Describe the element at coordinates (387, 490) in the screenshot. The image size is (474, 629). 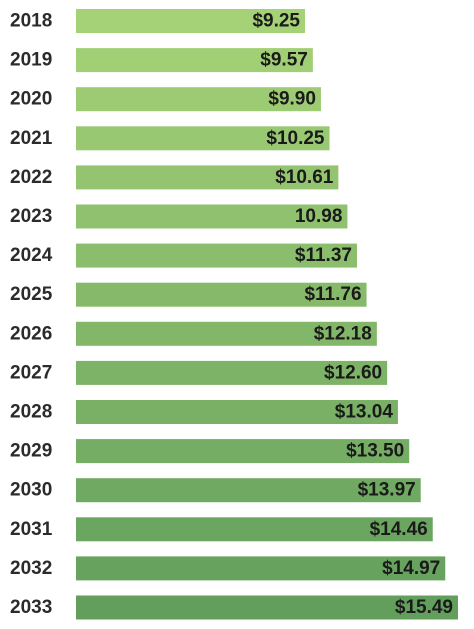
I see `value-label: $13.97` at that location.